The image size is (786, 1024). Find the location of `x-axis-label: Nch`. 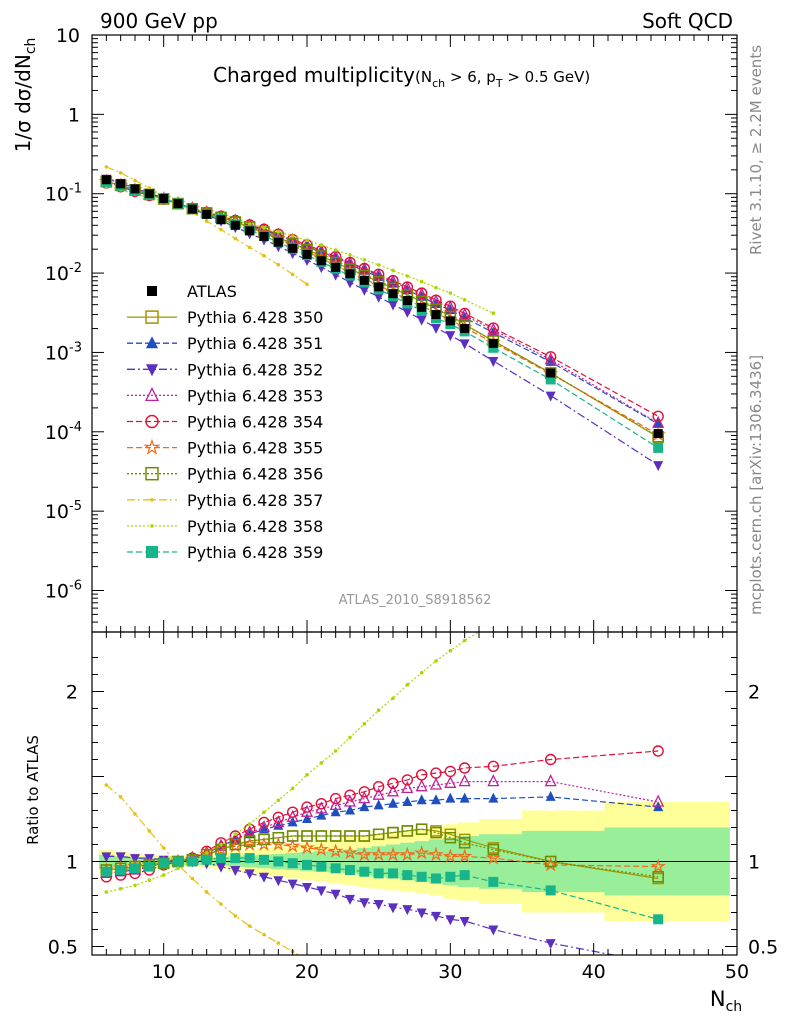

x-axis-label: Nch is located at coordinates (726, 1001).